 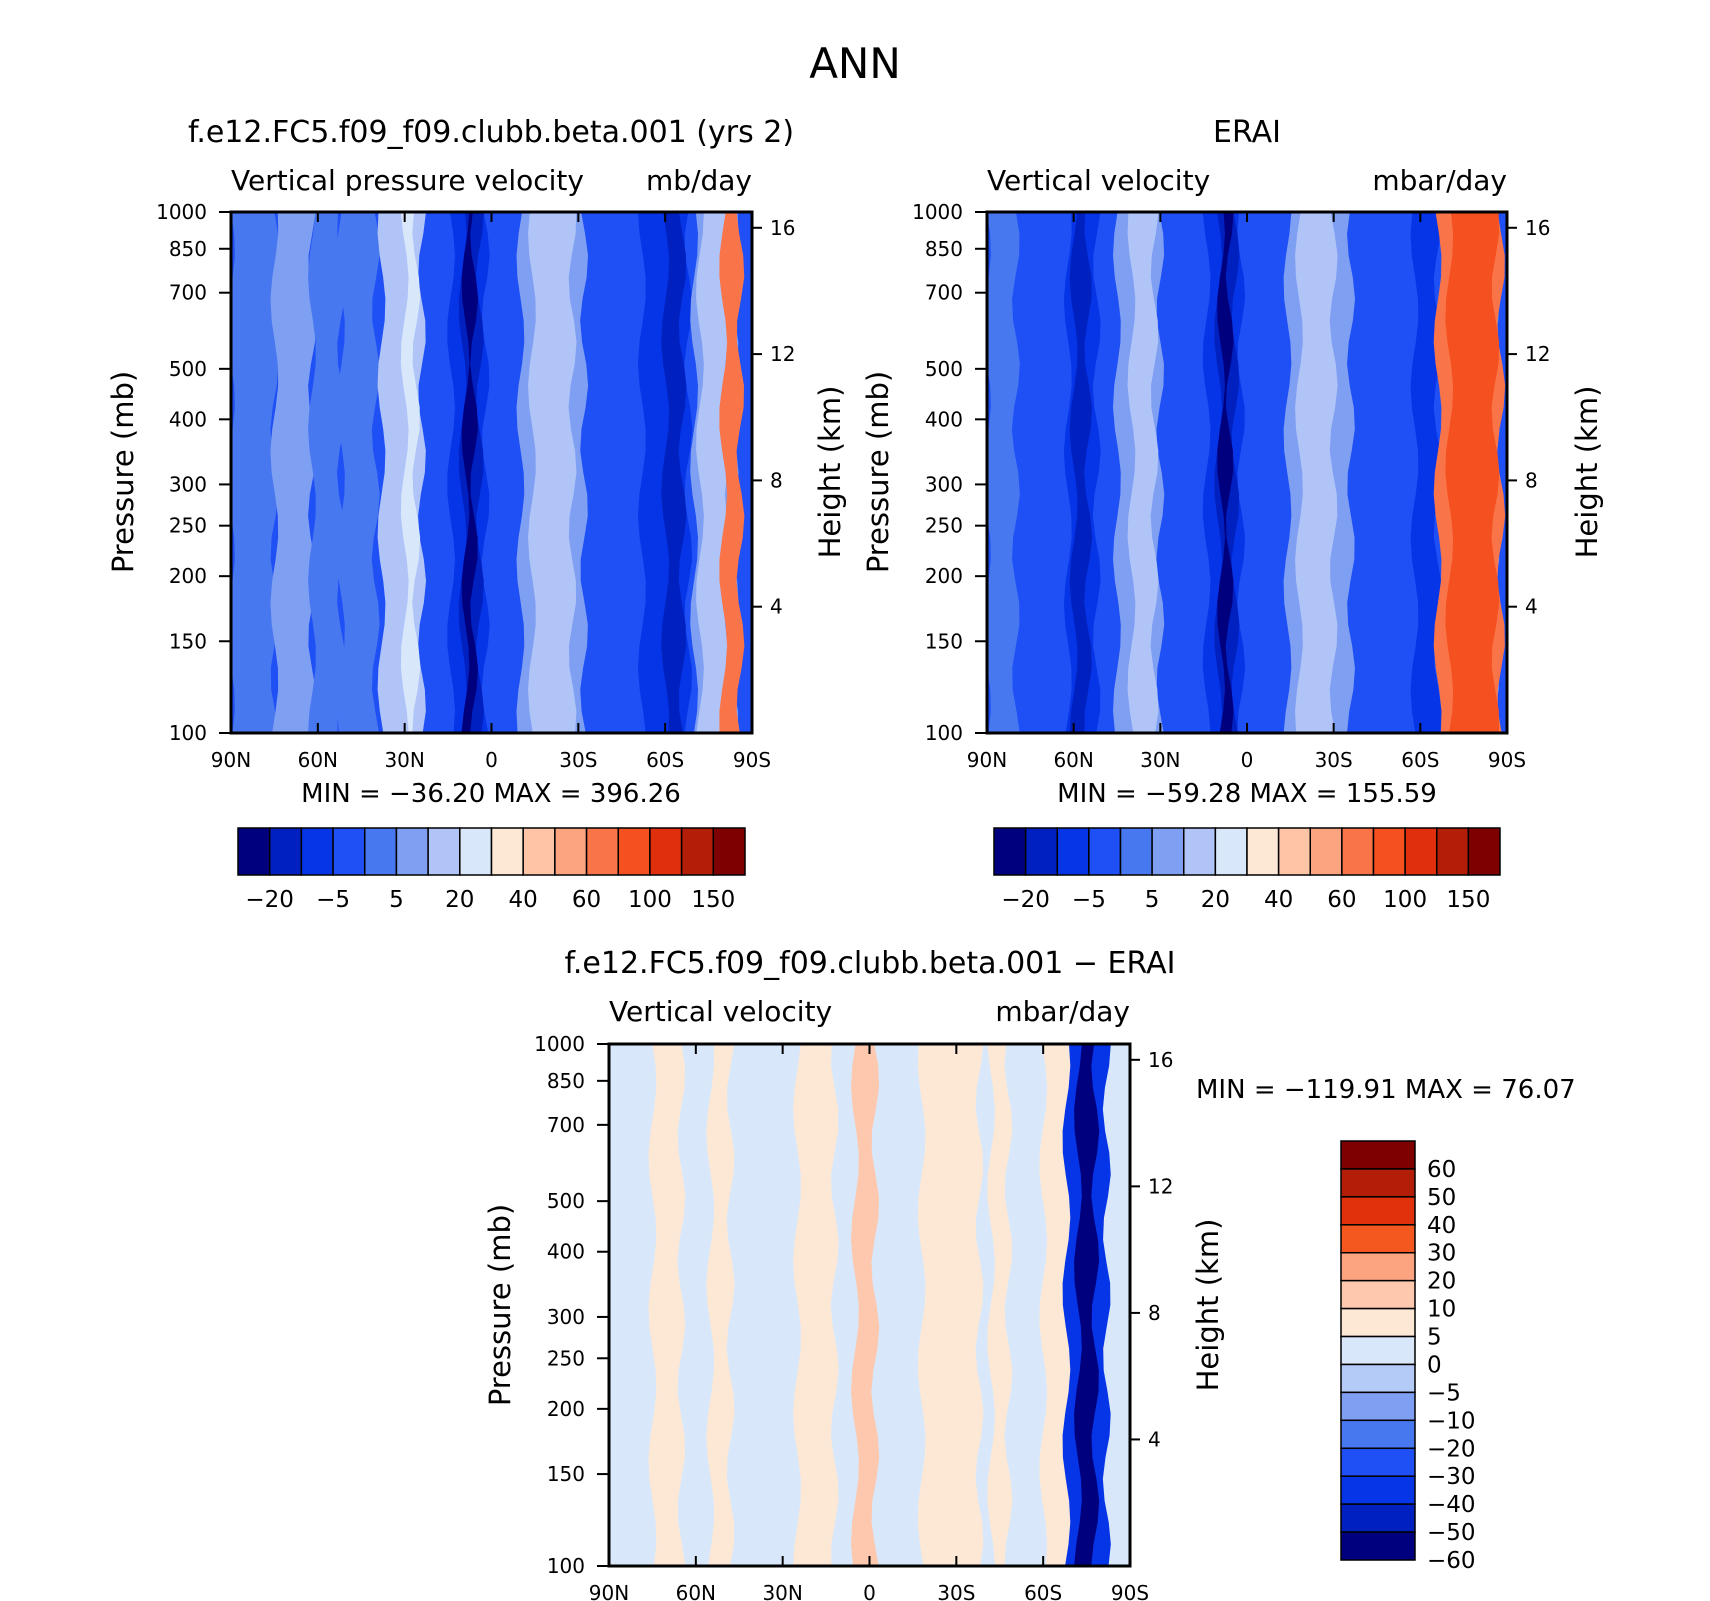 What do you see at coordinates (1451, 1505) in the screenshot?
I see `colorbar-label: −40` at bounding box center [1451, 1505].